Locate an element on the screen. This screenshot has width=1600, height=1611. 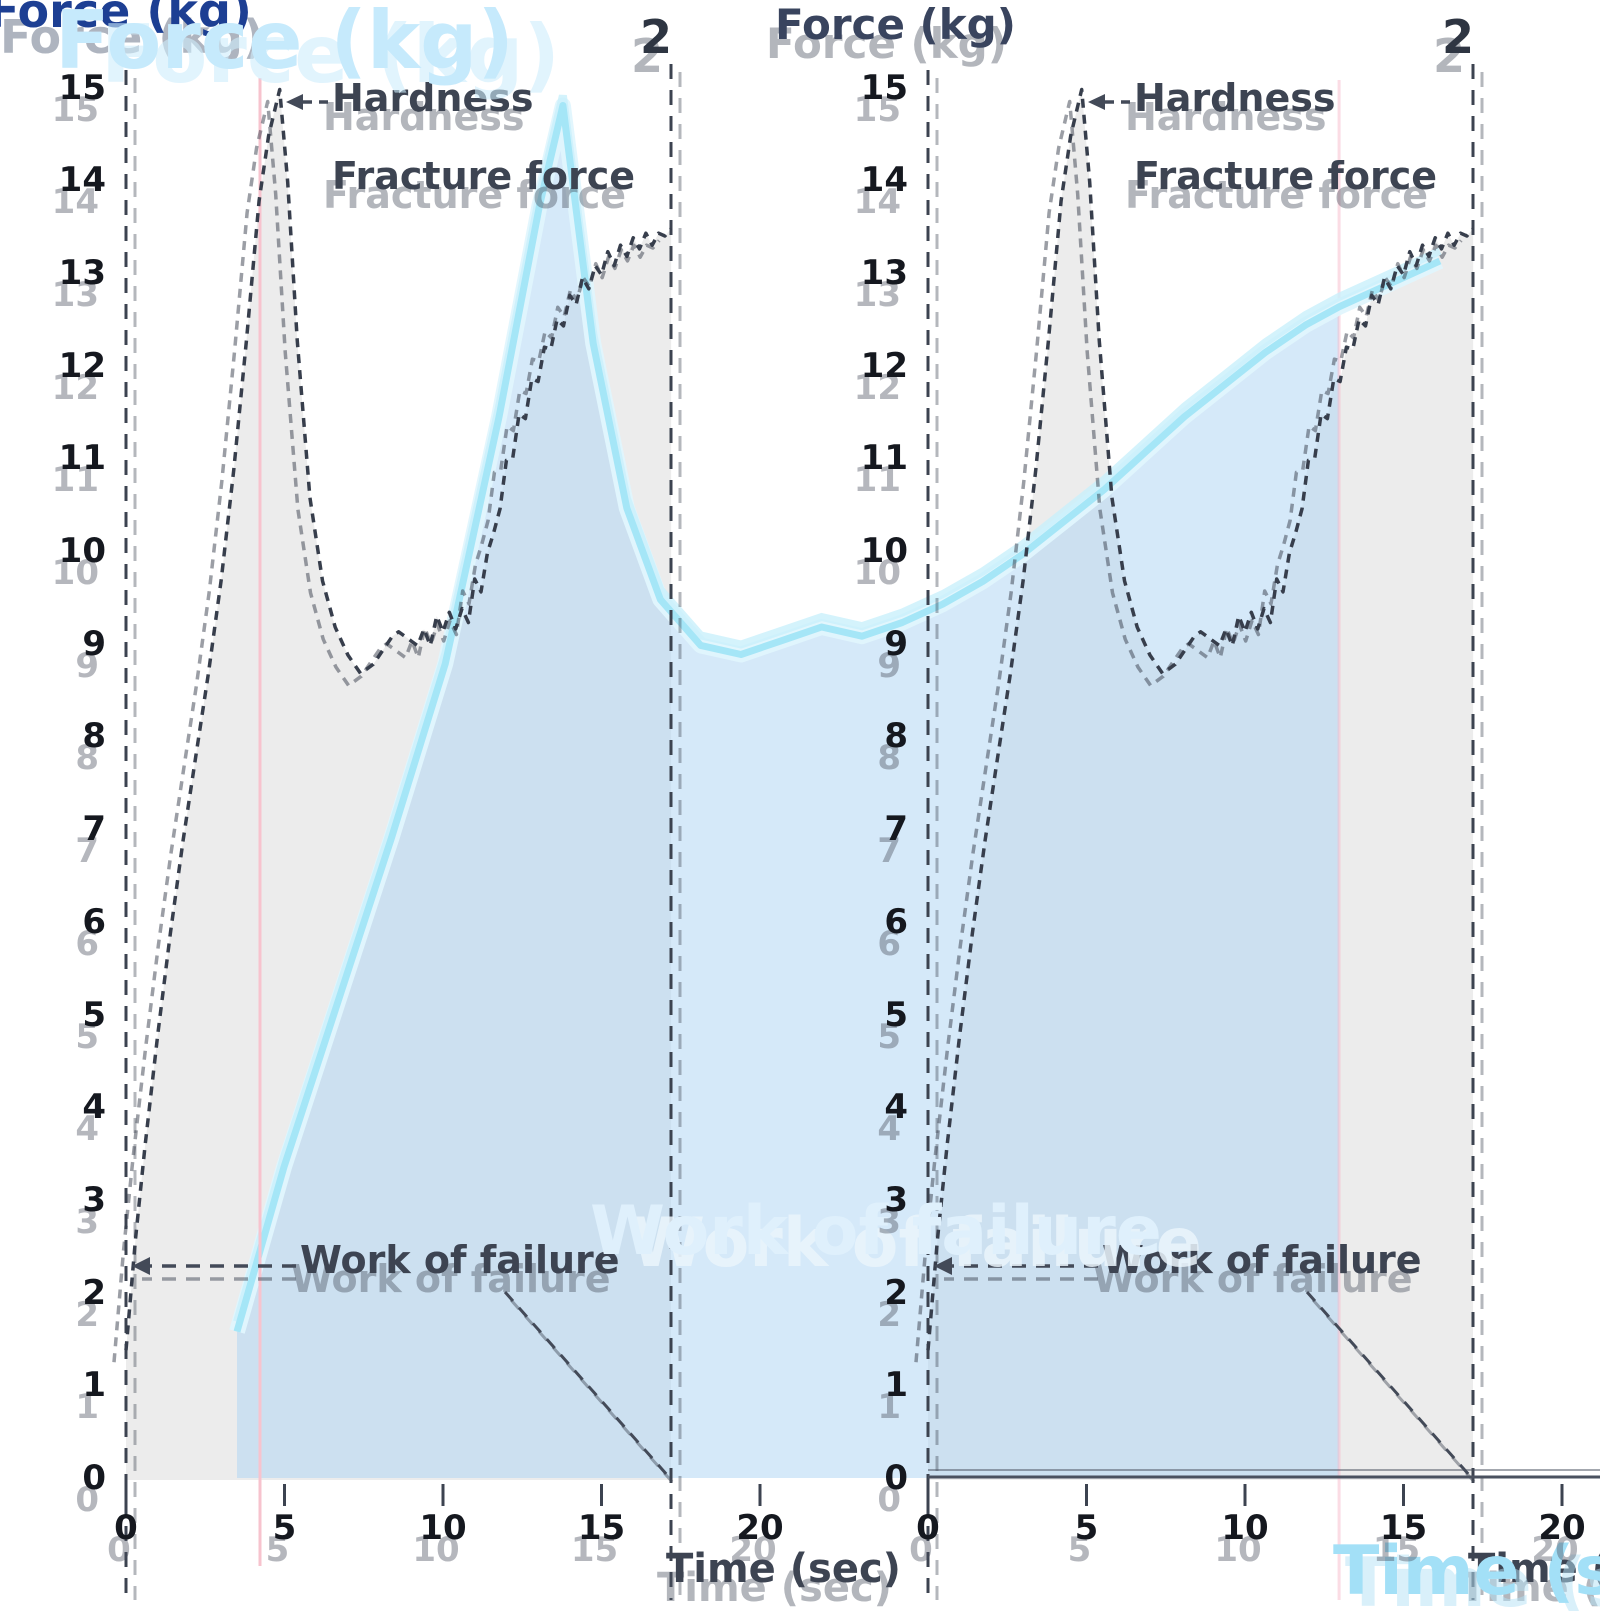
work-of-failure-annotation: Work of failure is located at coordinates (460, 1260).